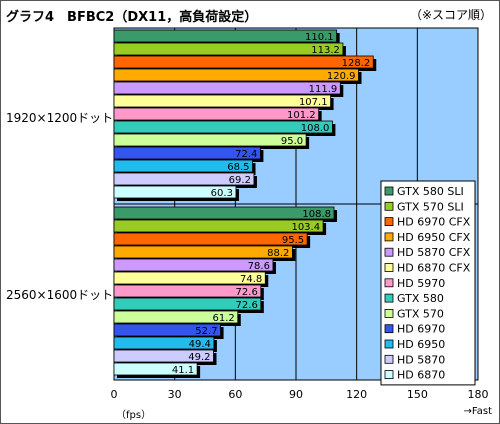 The height and width of the screenshot is (424, 500). What do you see at coordinates (132, 17) in the screenshot?
I see `chart-title: グラフ4 BFBC2（DX11，高負荷設定）` at bounding box center [132, 17].